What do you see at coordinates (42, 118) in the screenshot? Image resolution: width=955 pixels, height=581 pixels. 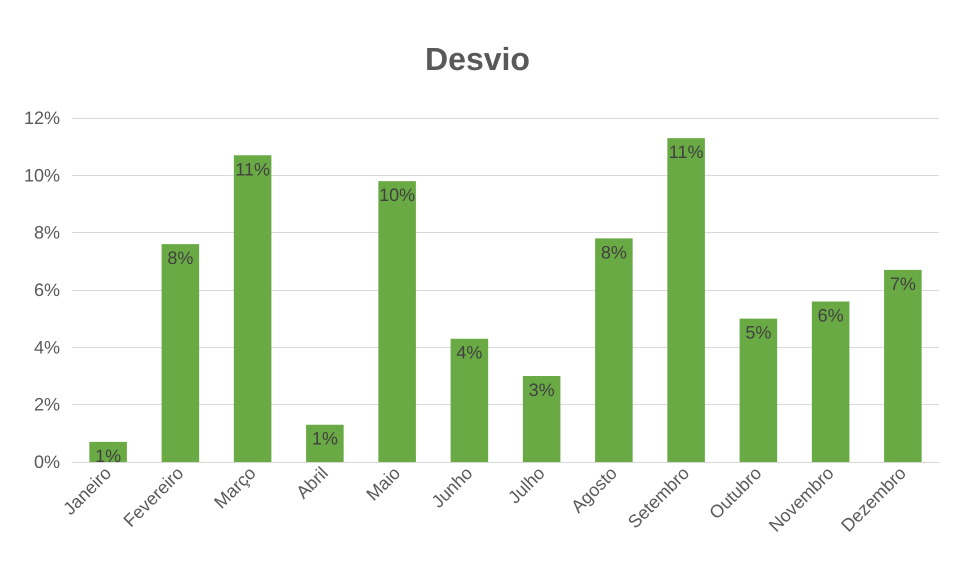 I see `y-tick-label: 12%` at bounding box center [42, 118].